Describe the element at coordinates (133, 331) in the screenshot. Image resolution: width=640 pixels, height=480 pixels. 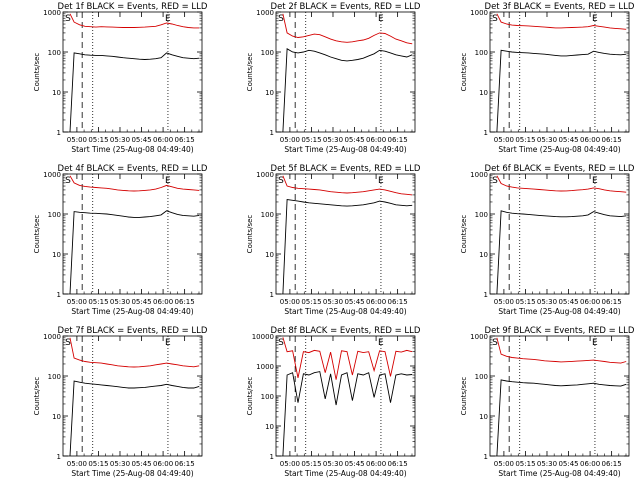
I see `chart-title: Det 7f BLACK = Events, RED = LLD` at that location.